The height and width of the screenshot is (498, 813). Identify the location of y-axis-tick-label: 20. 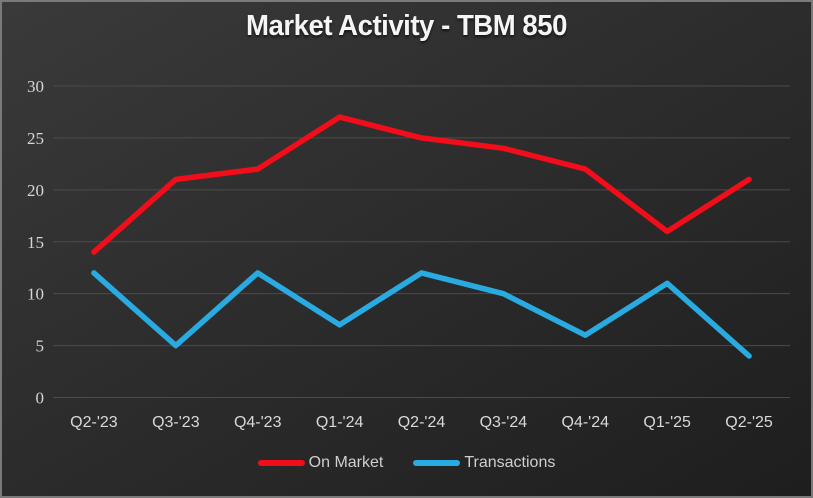
(35, 190).